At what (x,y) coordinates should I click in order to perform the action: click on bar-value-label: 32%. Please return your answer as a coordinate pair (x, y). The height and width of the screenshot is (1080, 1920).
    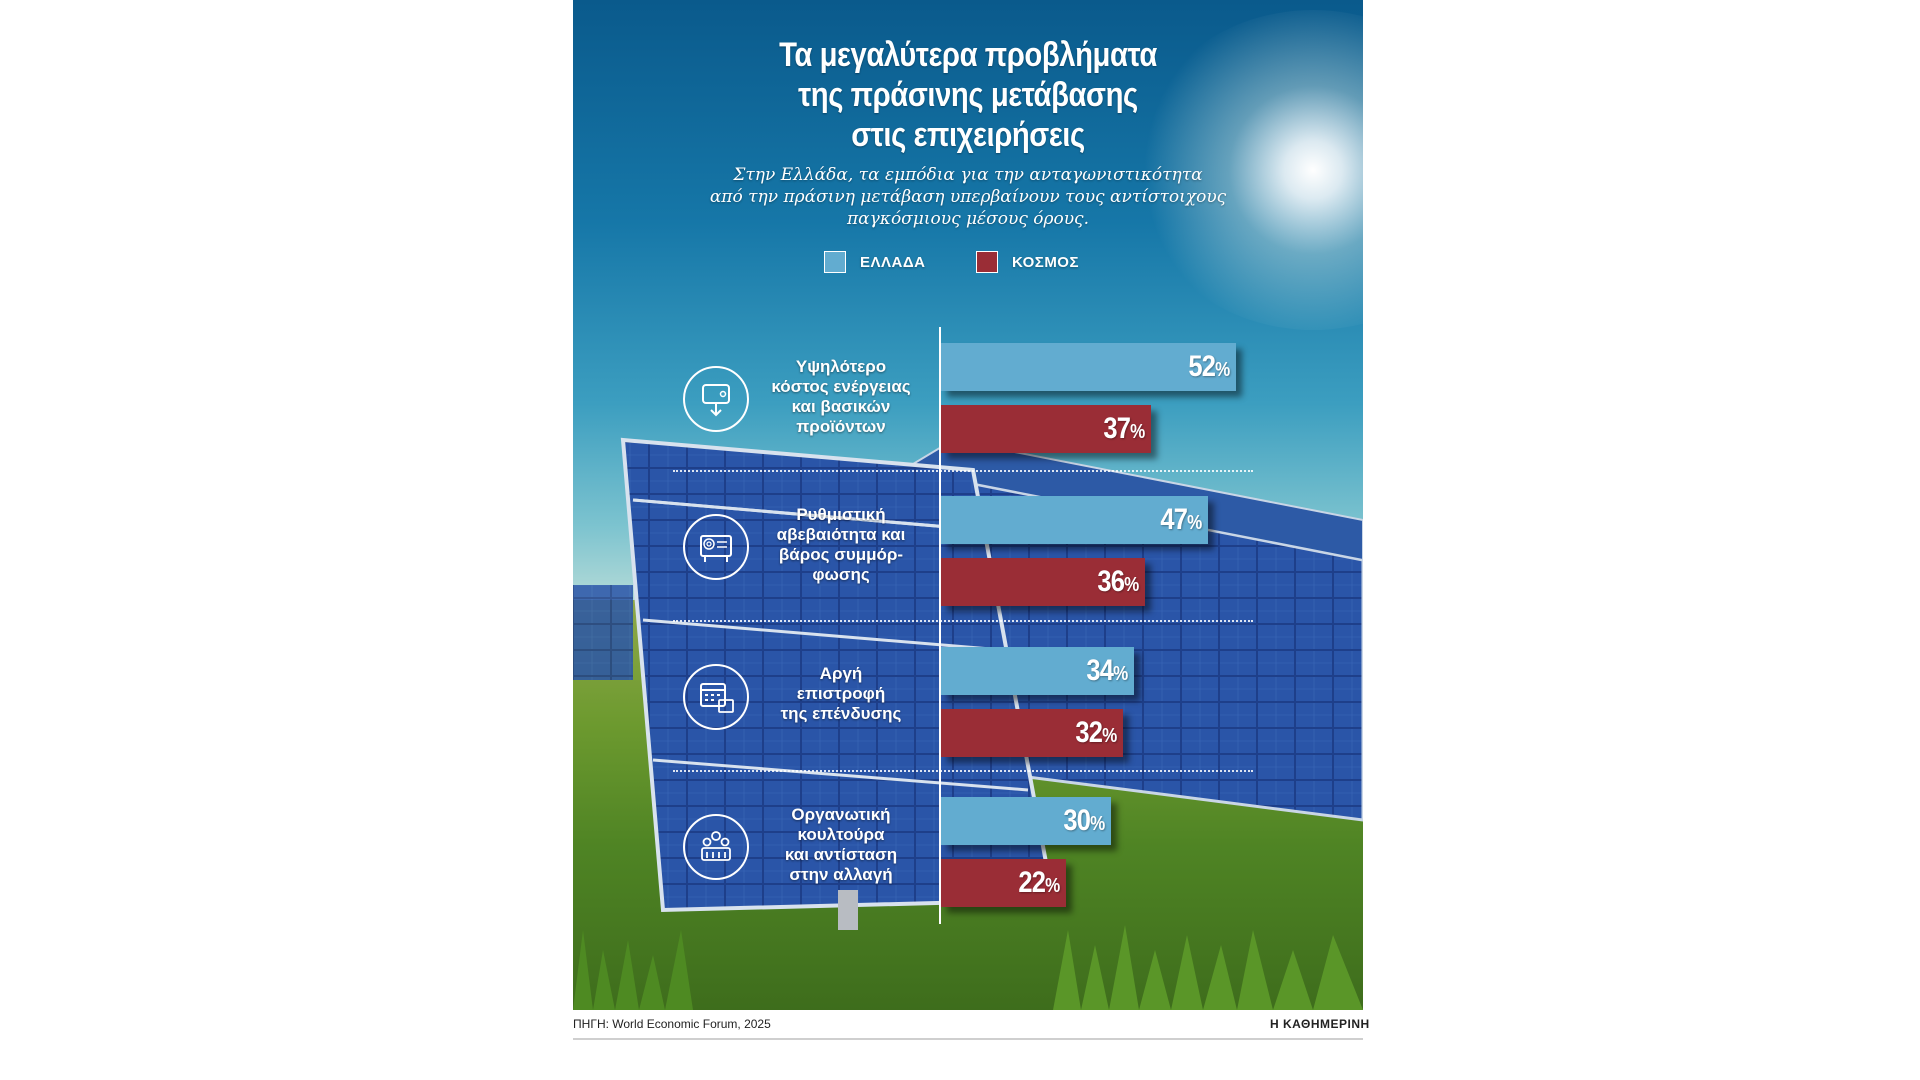
    Looking at the image, I should click on (1096, 732).